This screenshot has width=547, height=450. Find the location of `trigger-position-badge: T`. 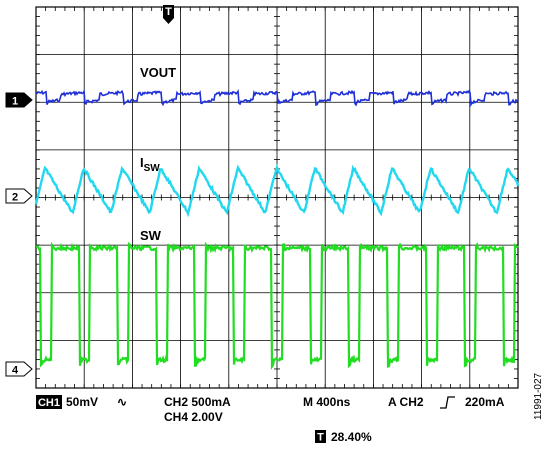

trigger-position-badge: T is located at coordinates (320, 438).